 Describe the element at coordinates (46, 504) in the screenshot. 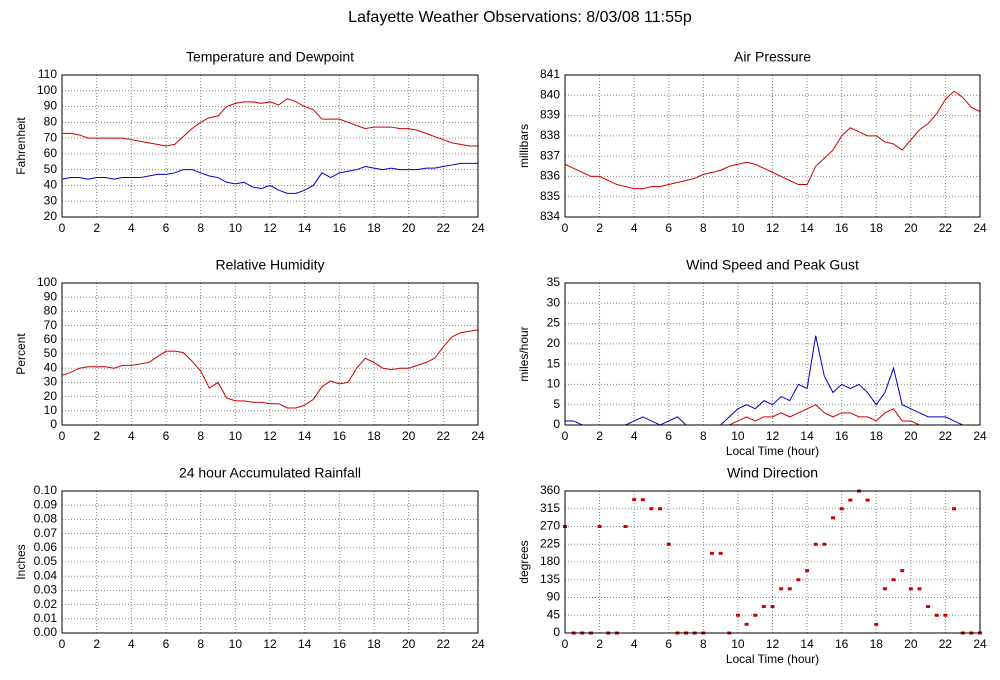

I see `y-tick-label: 0.09` at that location.